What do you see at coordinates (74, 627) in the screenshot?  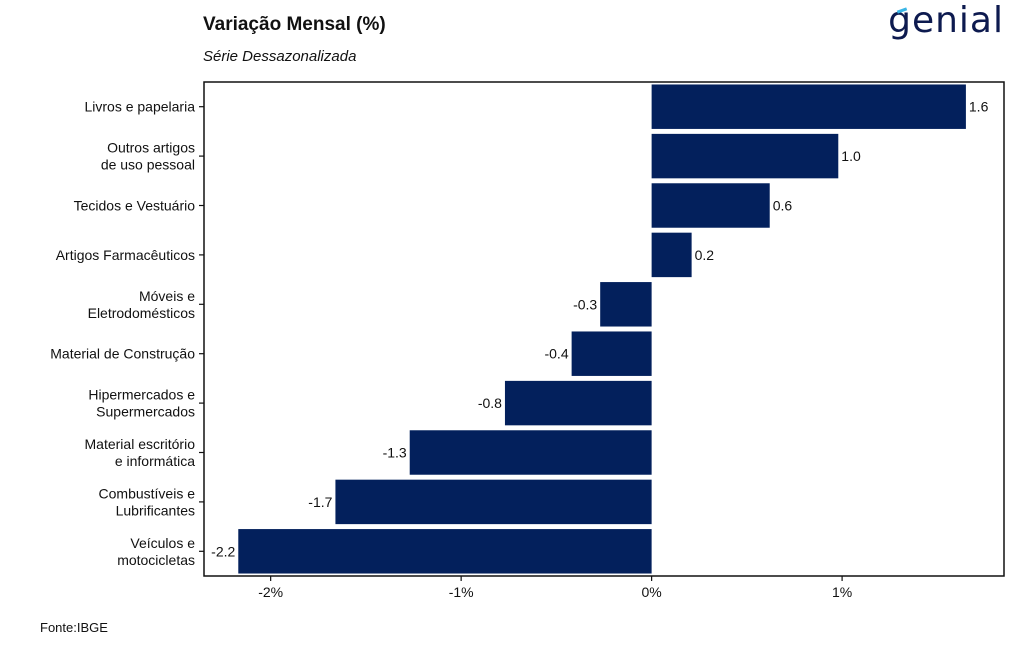 I see `source-note: Fonte:IBGE` at bounding box center [74, 627].